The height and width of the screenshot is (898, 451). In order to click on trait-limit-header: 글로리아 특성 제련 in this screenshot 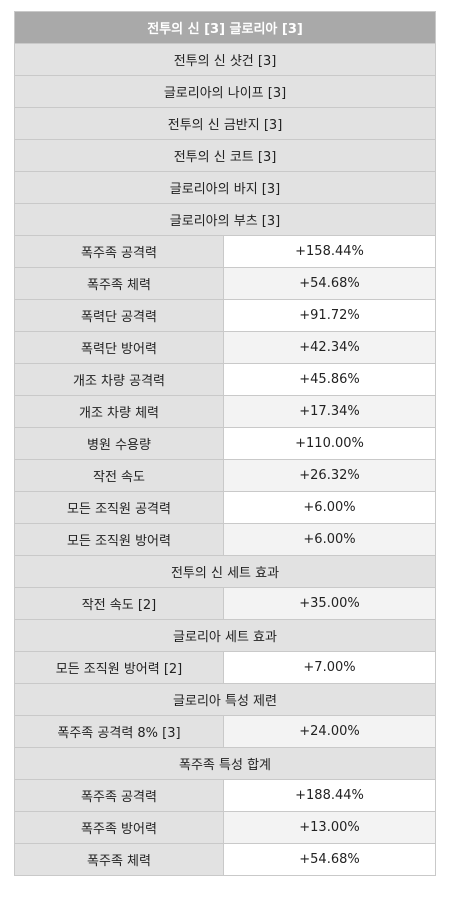, I will do `click(225, 699)`.